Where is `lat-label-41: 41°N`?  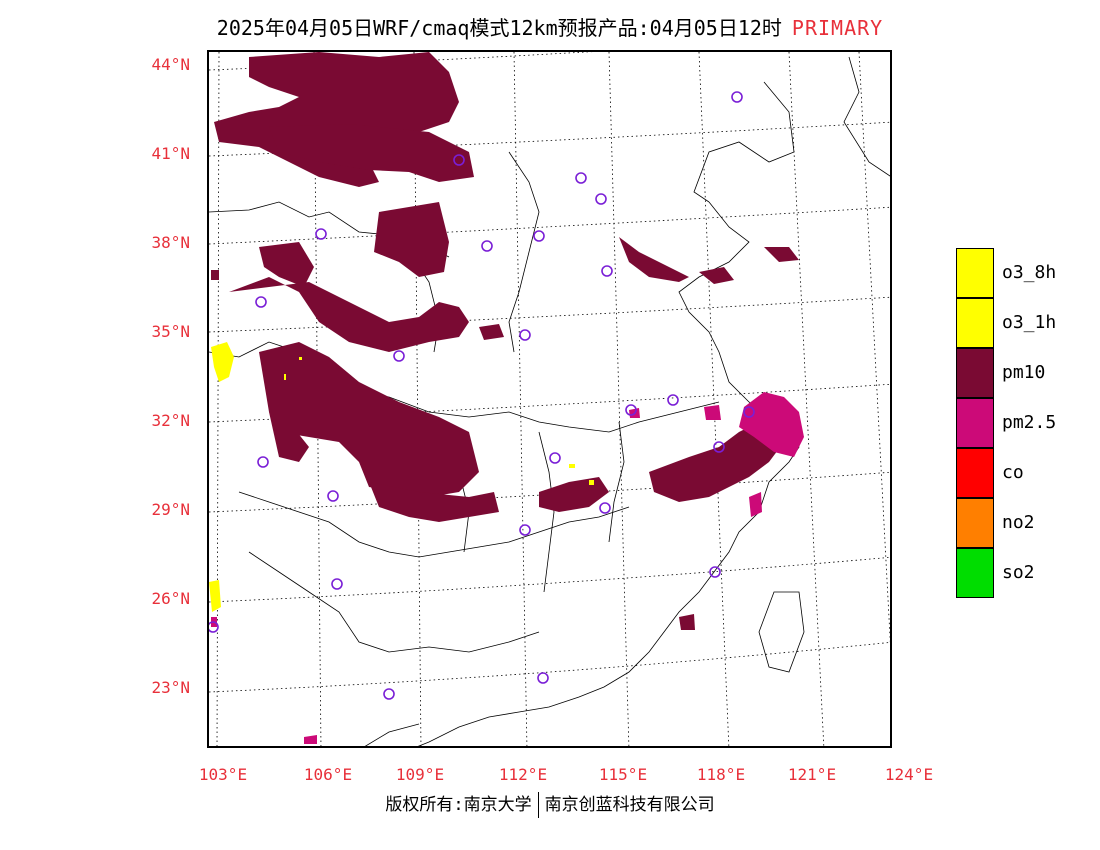 lat-label-41: 41°N is located at coordinates (170, 153).